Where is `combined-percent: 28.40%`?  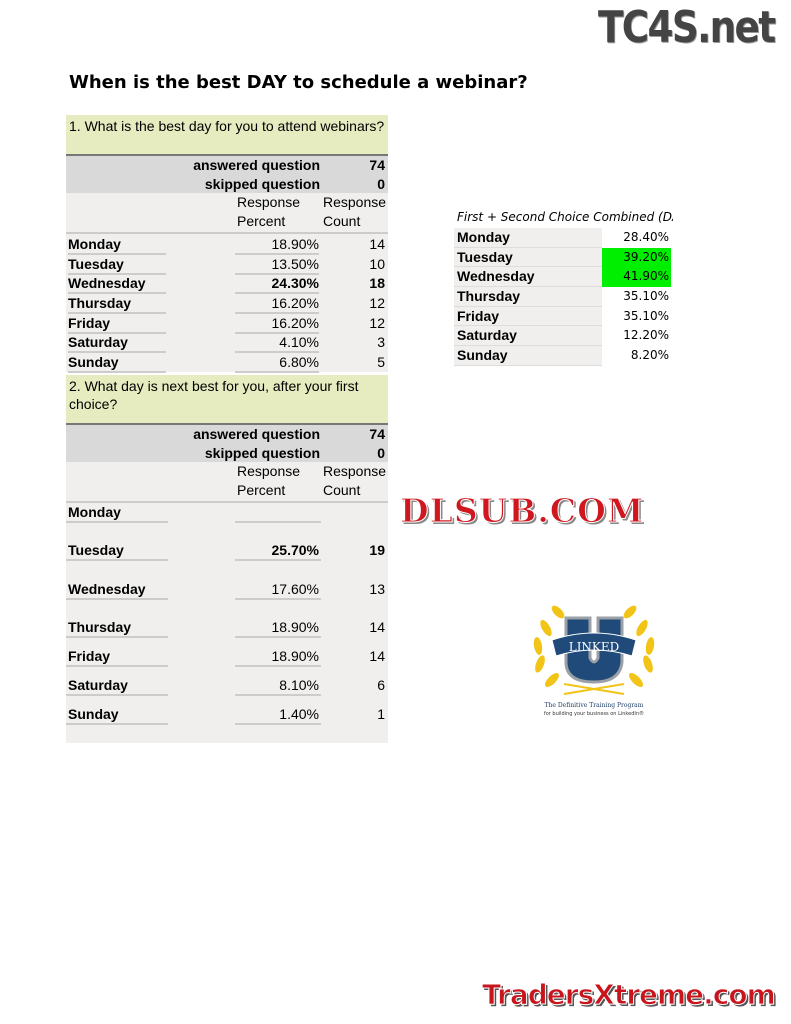
combined-percent: 28.40% is located at coordinates (646, 237).